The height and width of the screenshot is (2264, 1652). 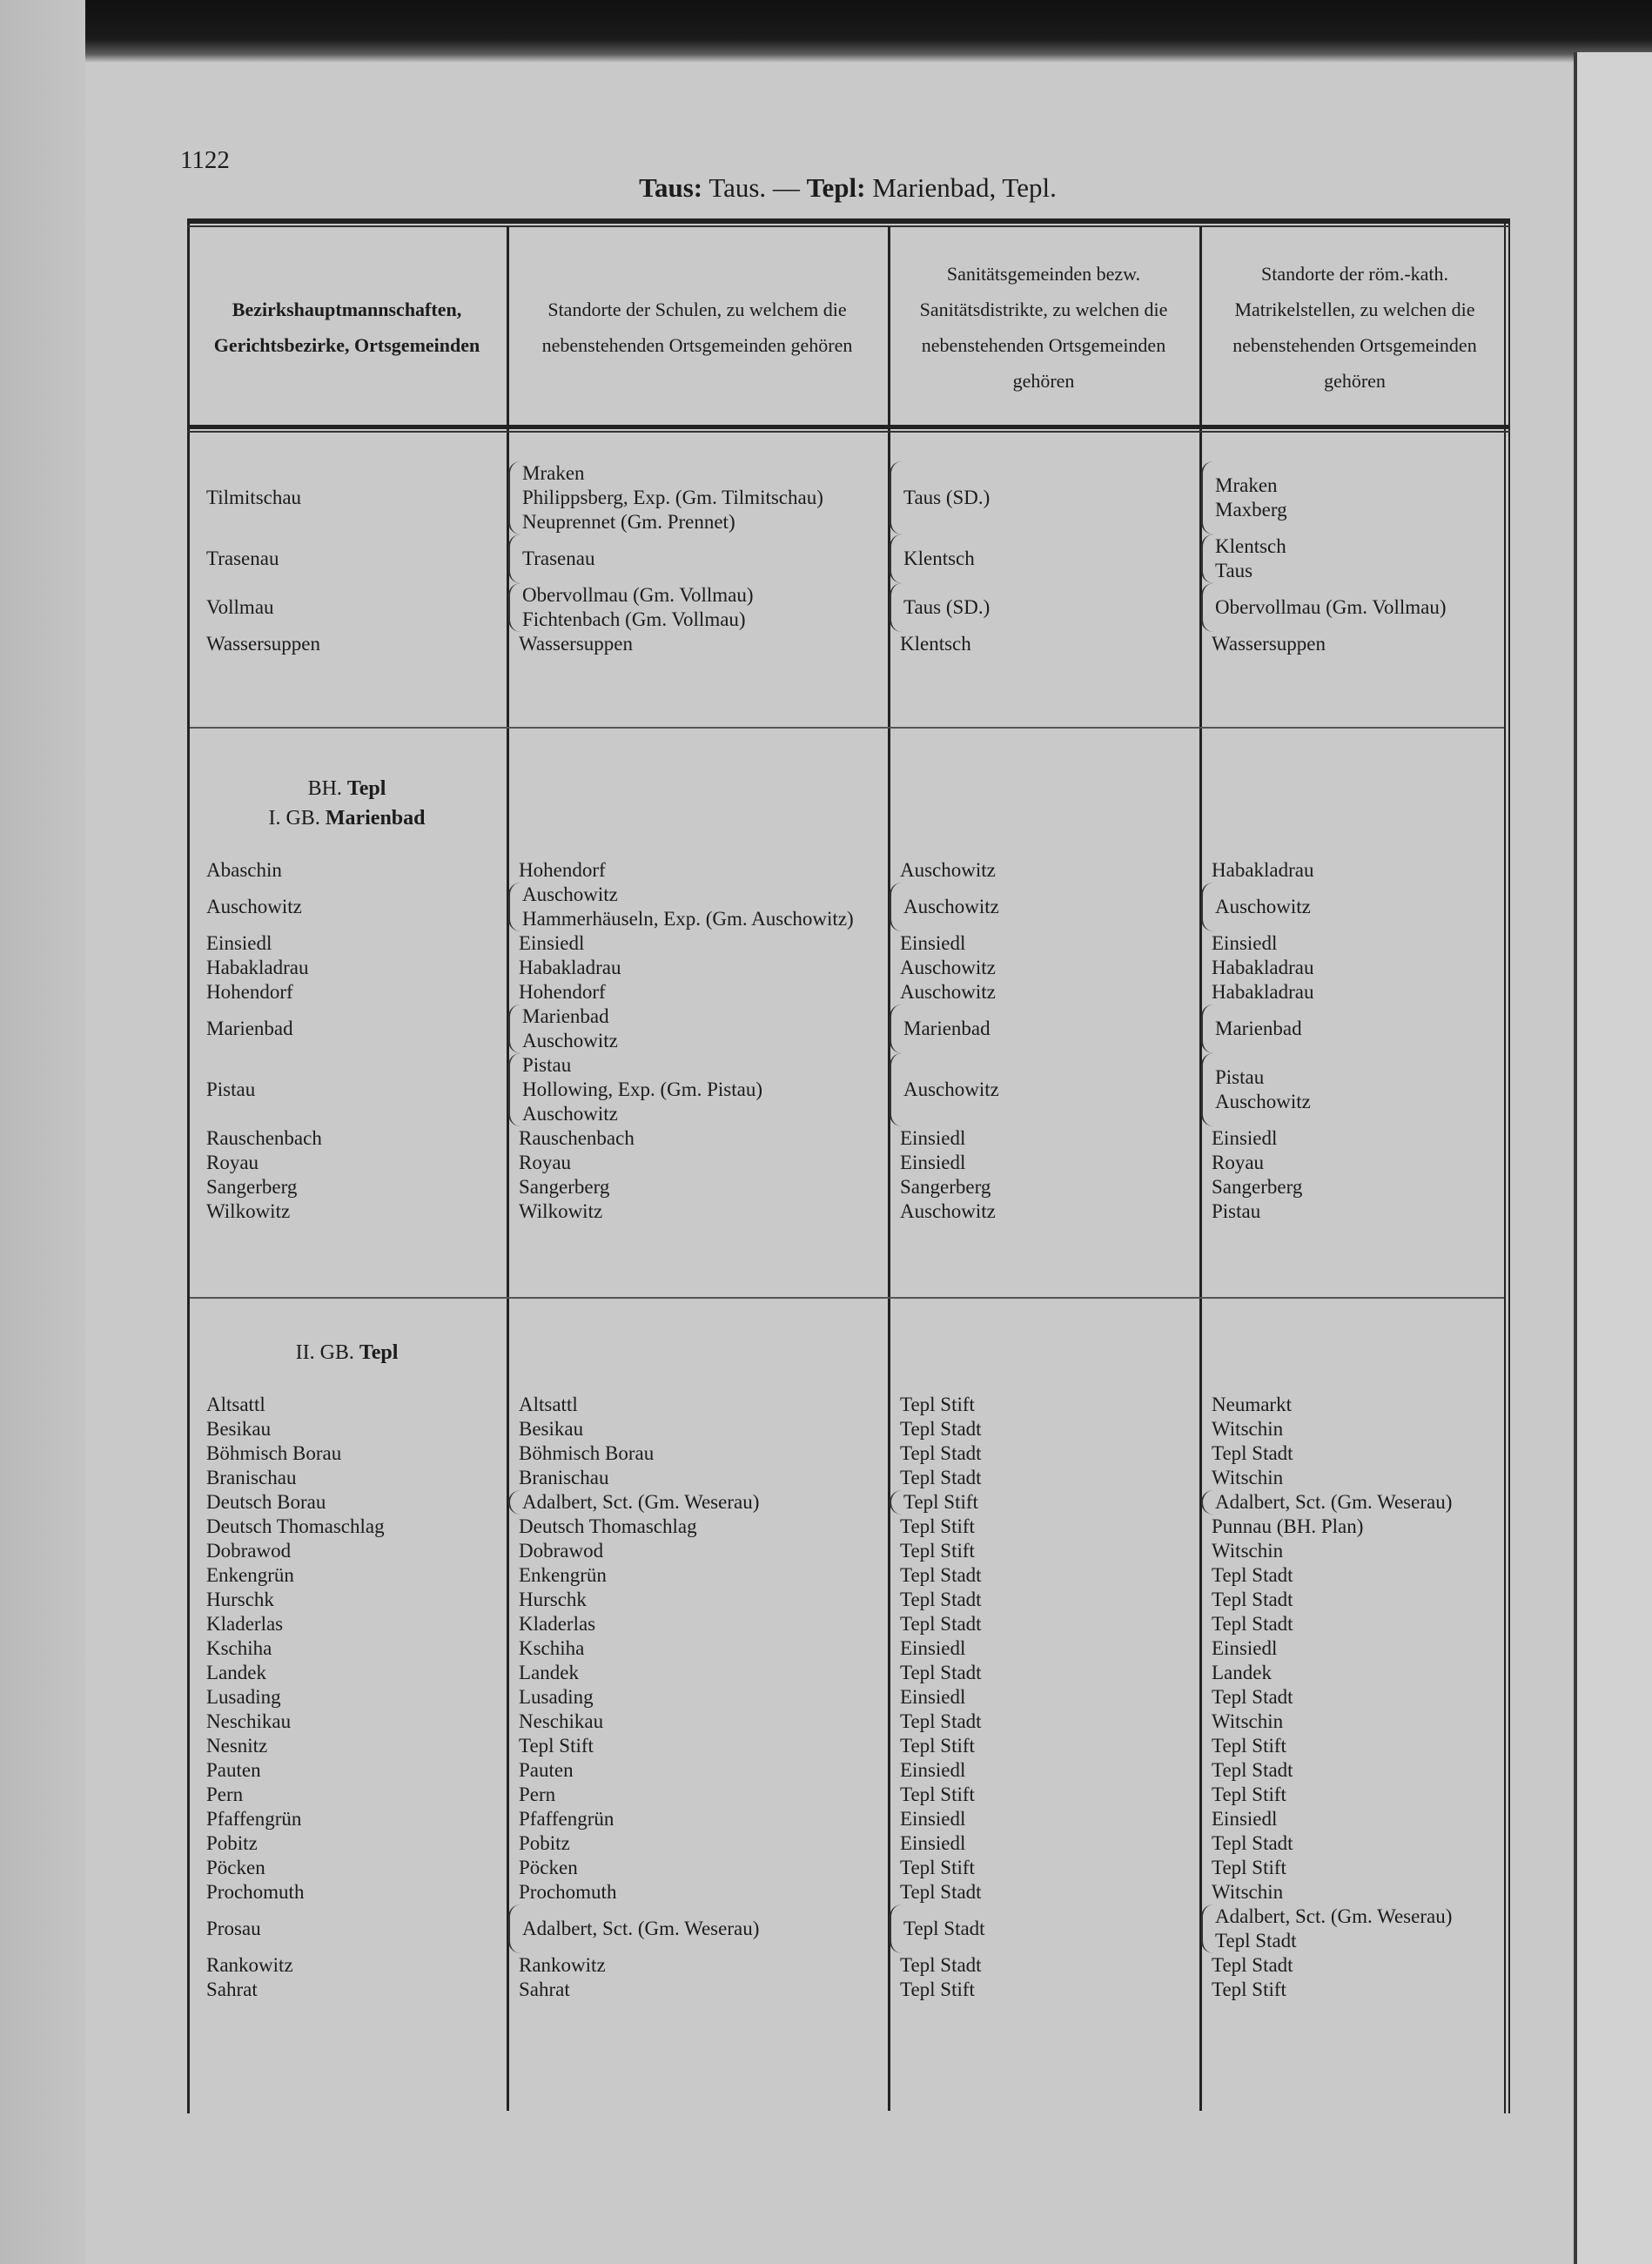 I want to click on cell-gemeinde: Kschiha, so click(x=347, y=1648).